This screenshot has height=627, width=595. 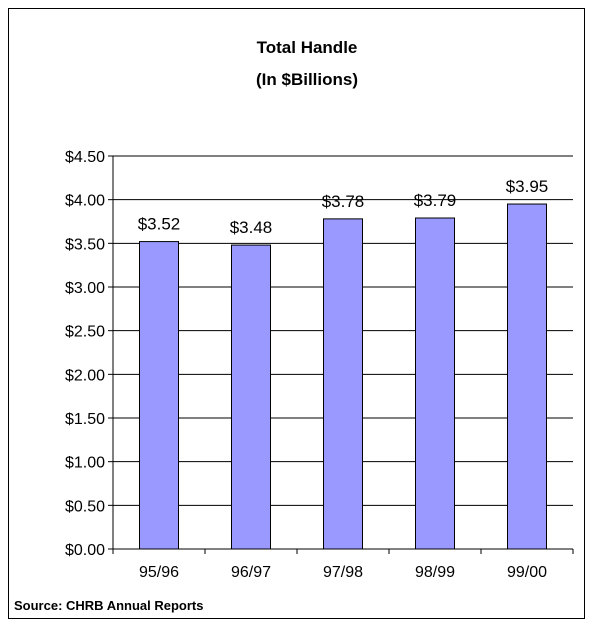 What do you see at coordinates (251, 227) in the screenshot?
I see `data-label: $3.48` at bounding box center [251, 227].